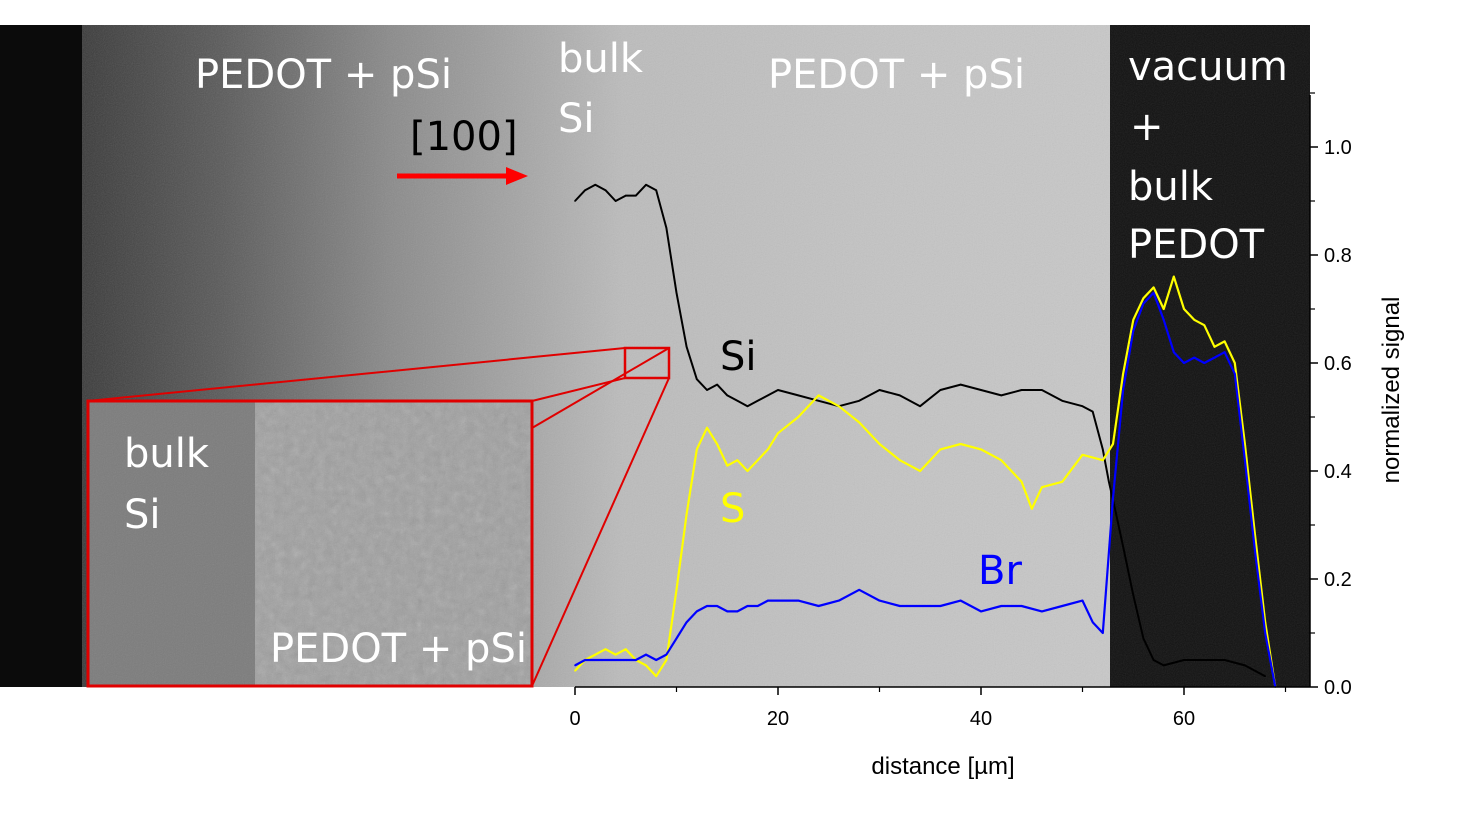 The width and height of the screenshot is (1461, 824). I want to click on label-vacuum-line1: vacuum, so click(1208, 67).